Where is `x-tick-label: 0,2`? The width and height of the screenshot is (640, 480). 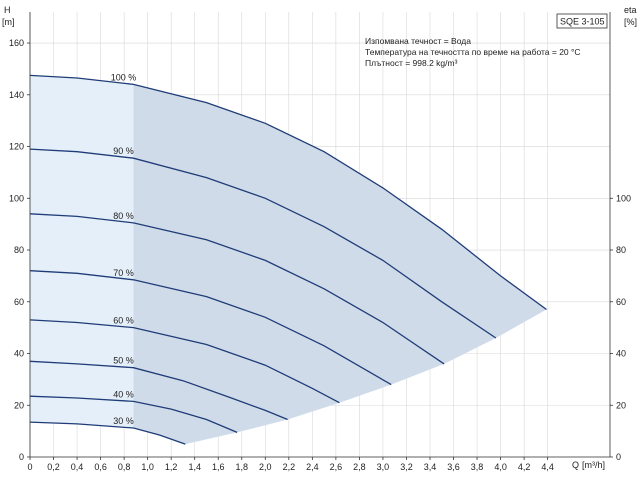 x-tick-label: 0,2 is located at coordinates (53, 467).